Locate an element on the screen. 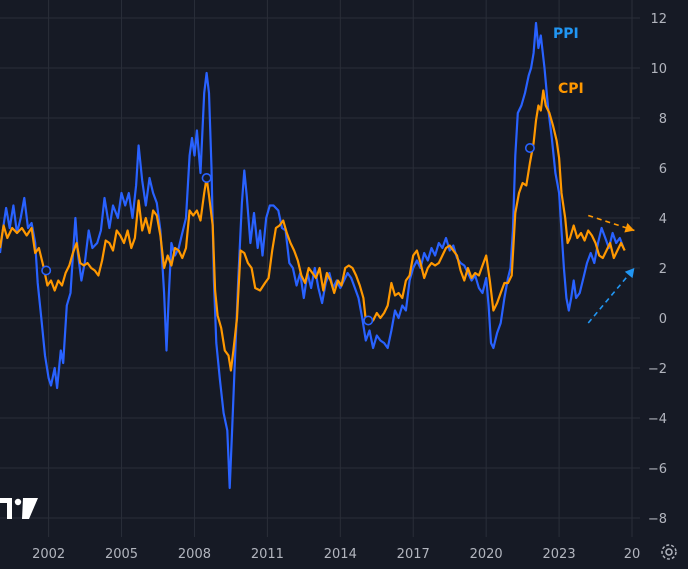 Image resolution: width=688 pixels, height=569 pixels. legend-cpi: CPI is located at coordinates (571, 89).